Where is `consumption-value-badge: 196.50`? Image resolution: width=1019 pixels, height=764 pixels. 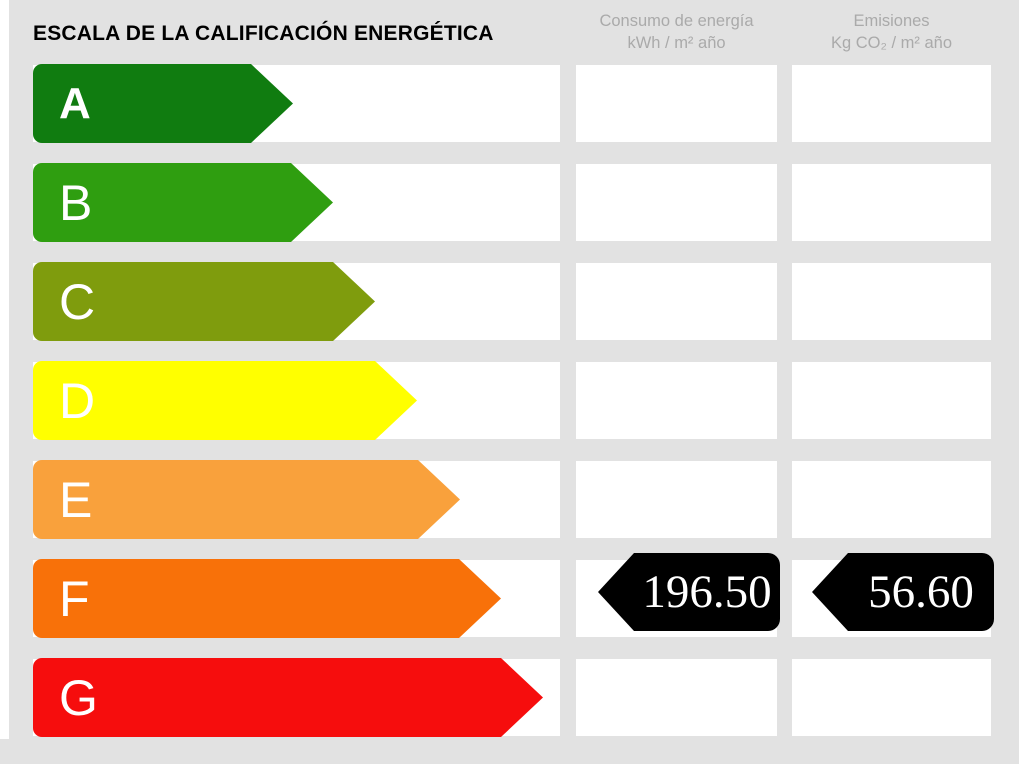 consumption-value-badge: 196.50 is located at coordinates (689, 592).